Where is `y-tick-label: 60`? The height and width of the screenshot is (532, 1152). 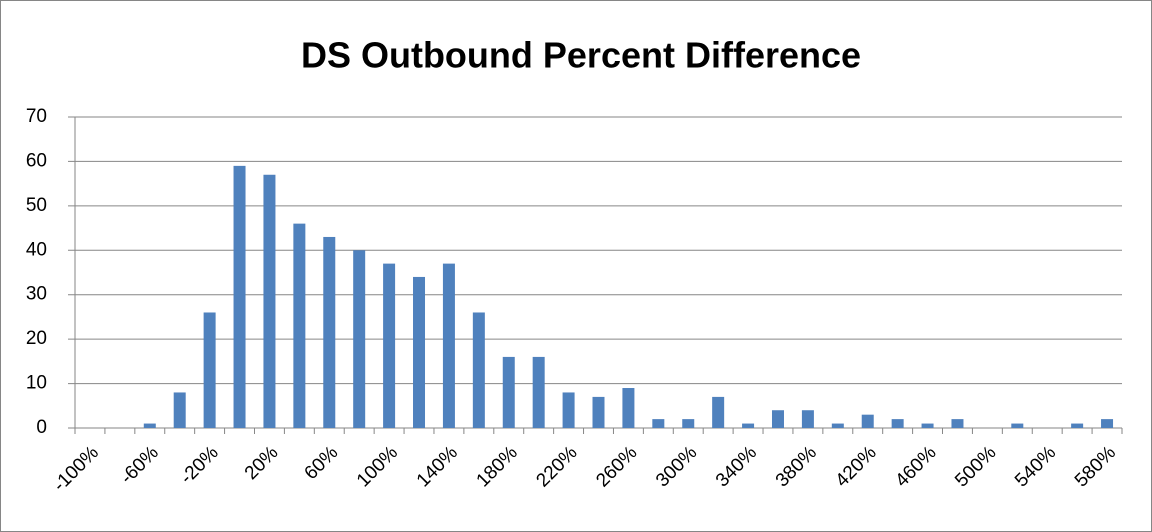 y-tick-label: 60 is located at coordinates (36, 160).